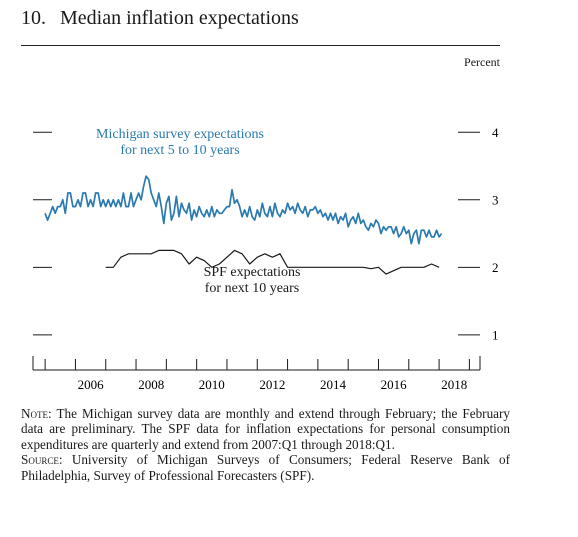  I want to click on michigan-series-label-line: for next 5 to 10 years, so click(179, 150).